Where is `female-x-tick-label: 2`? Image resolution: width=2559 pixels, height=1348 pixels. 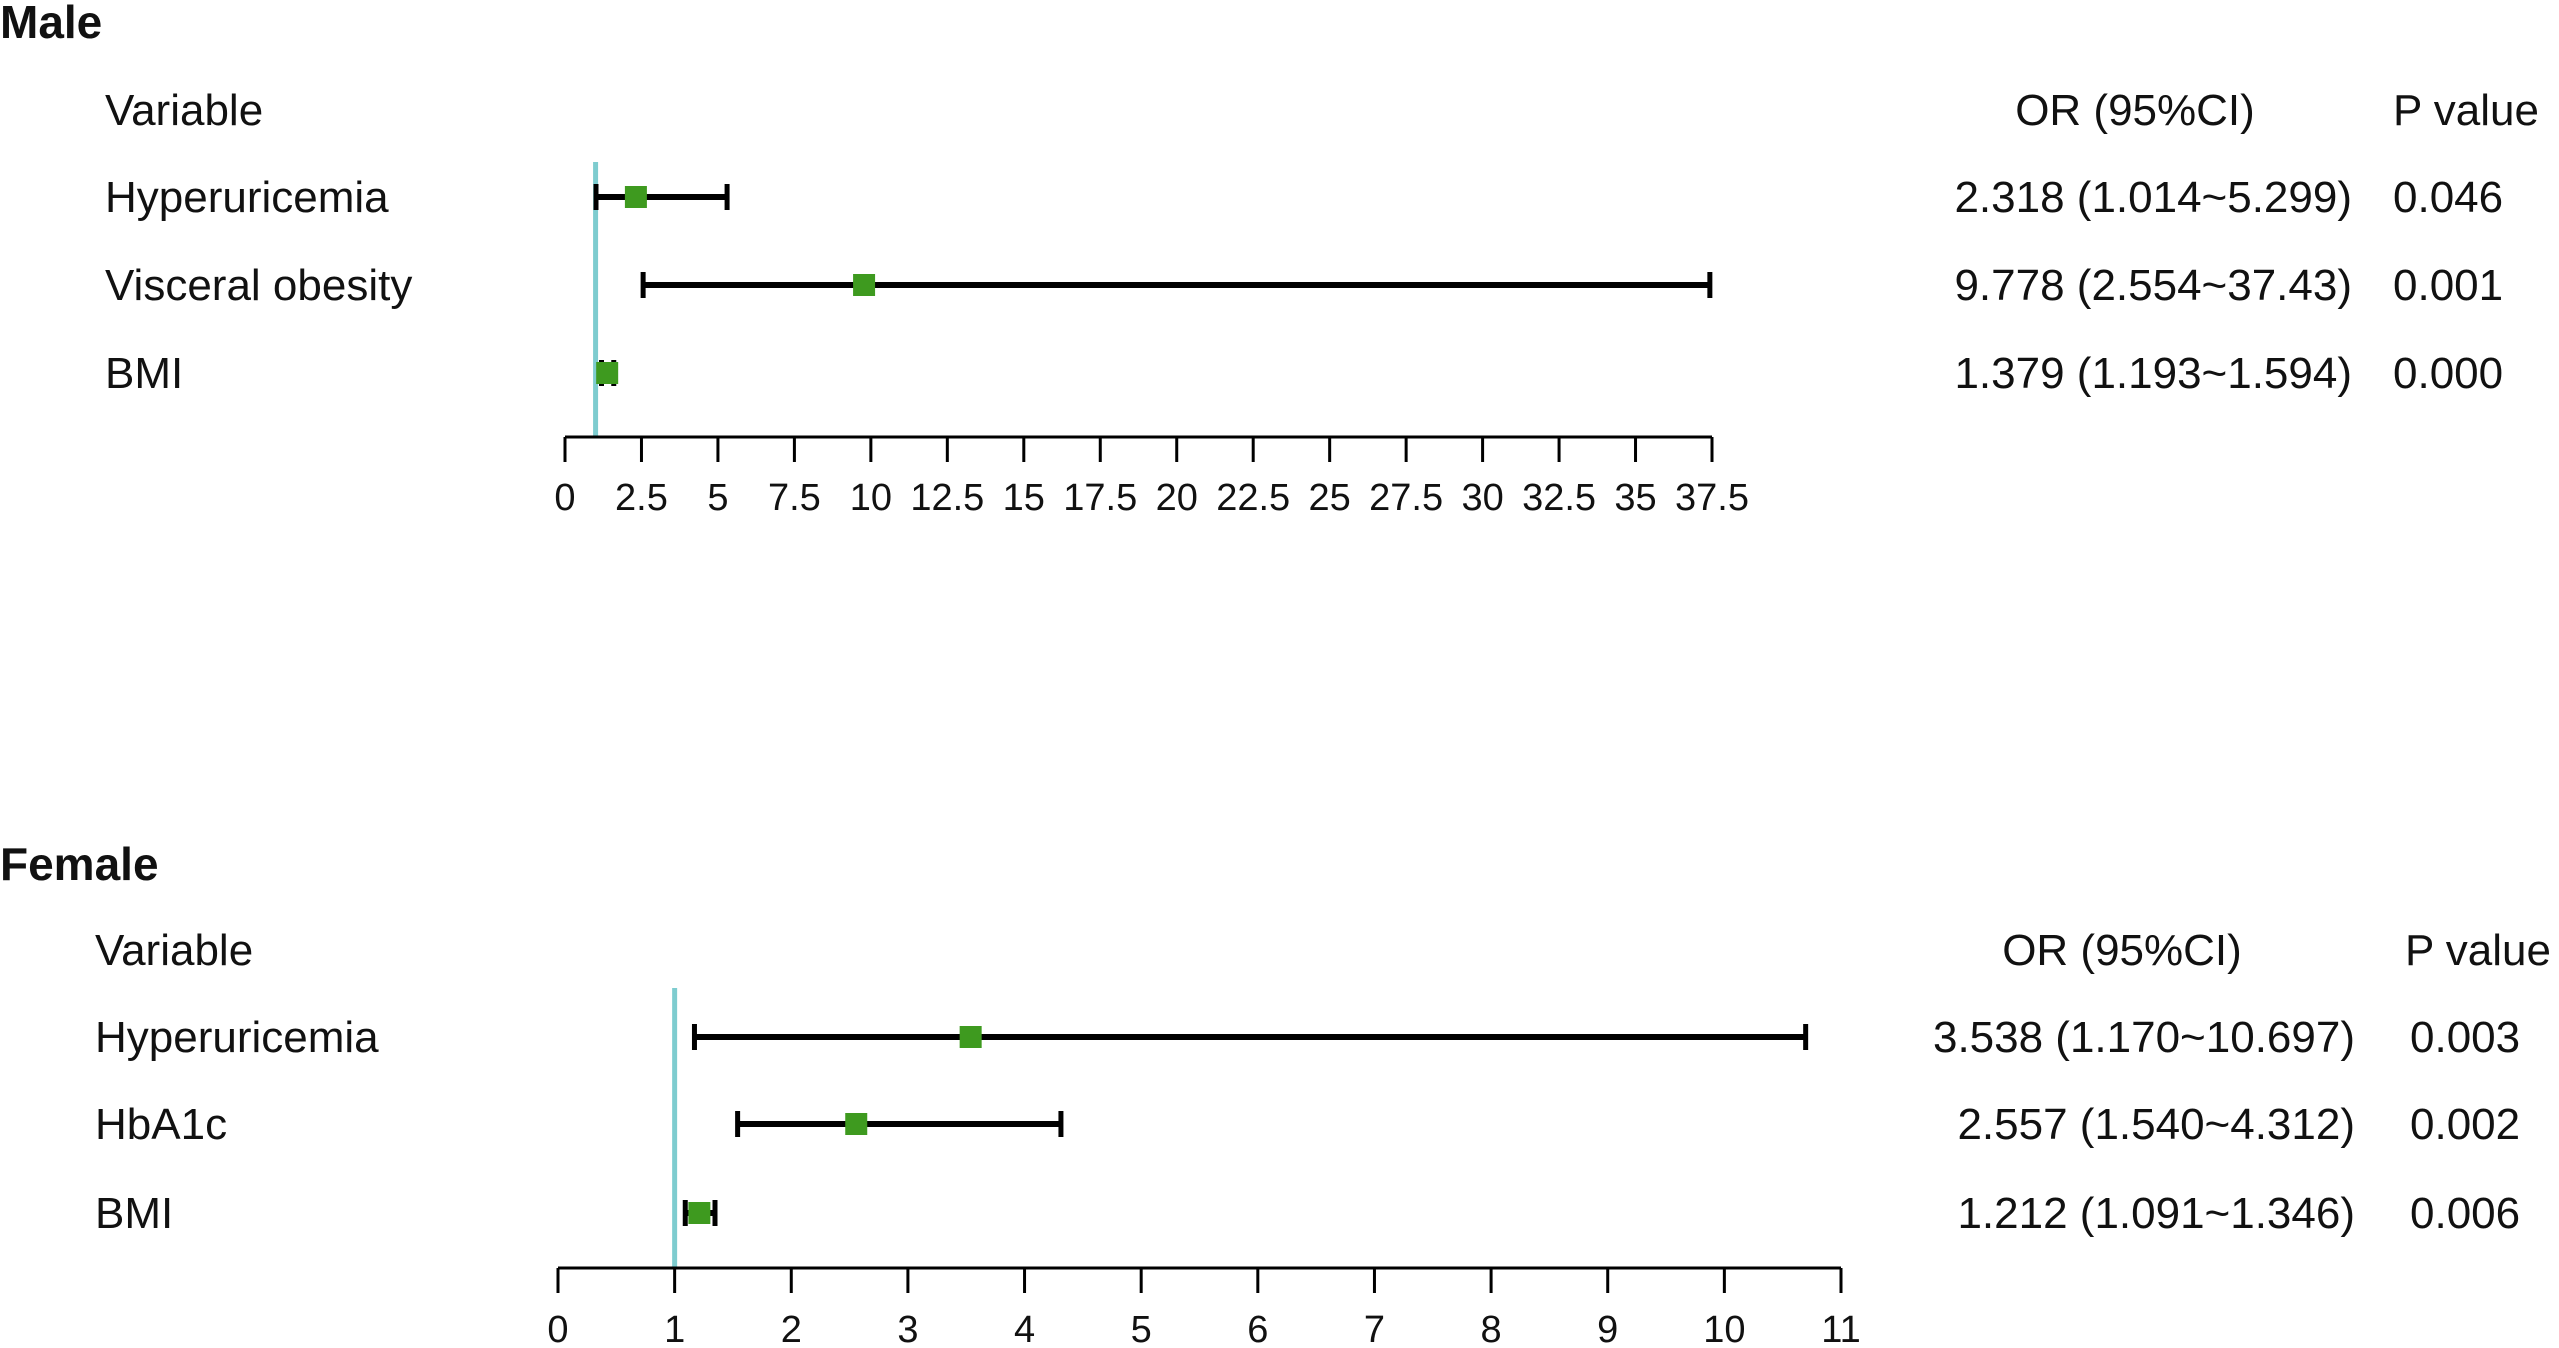 female-x-tick-label: 2 is located at coordinates (791, 1328).